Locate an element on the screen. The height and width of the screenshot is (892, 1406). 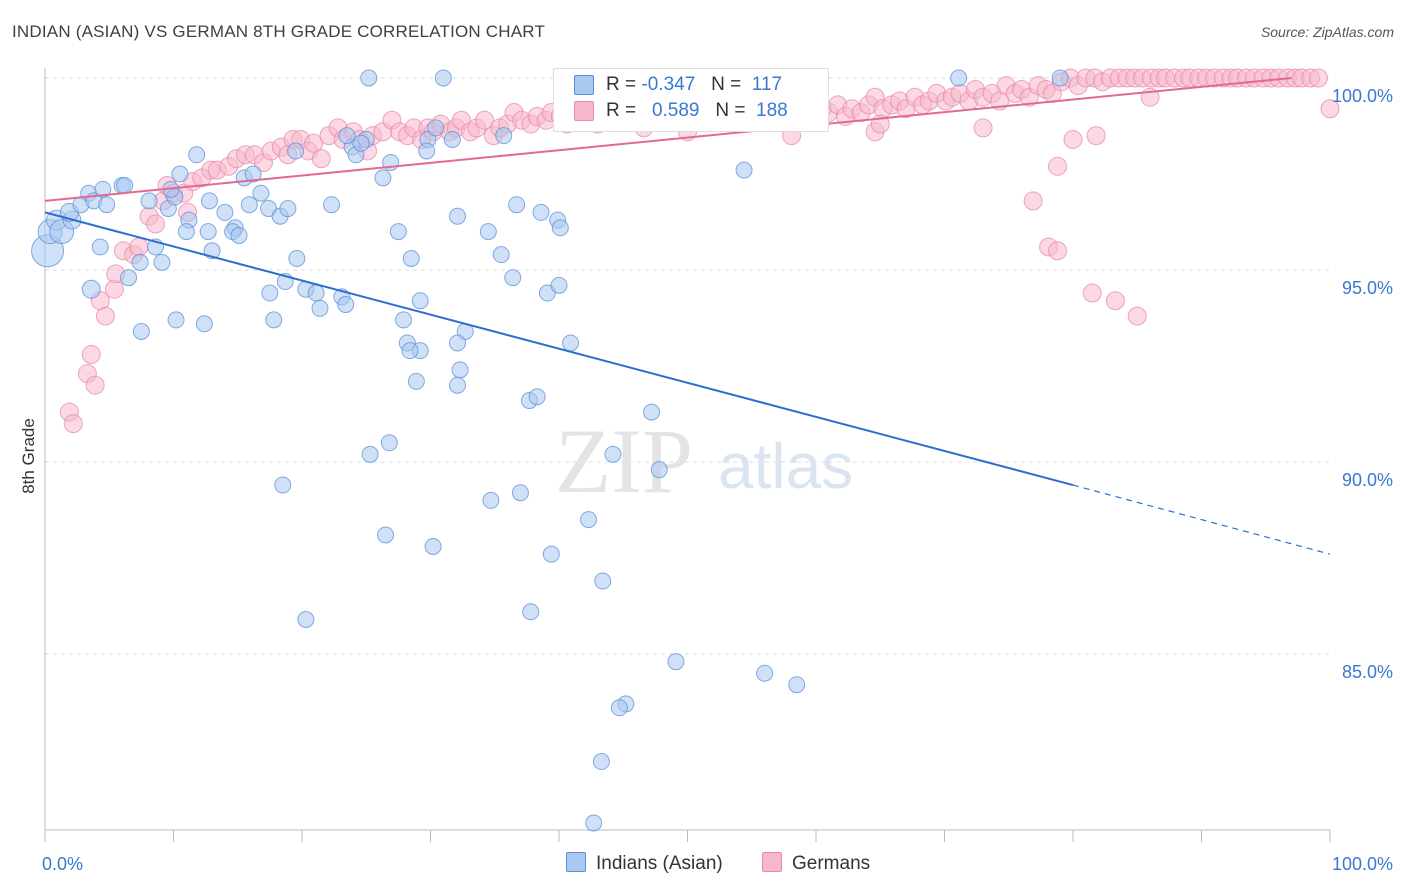
y-tick-label: 90.0% is located at coordinates (1367, 480).